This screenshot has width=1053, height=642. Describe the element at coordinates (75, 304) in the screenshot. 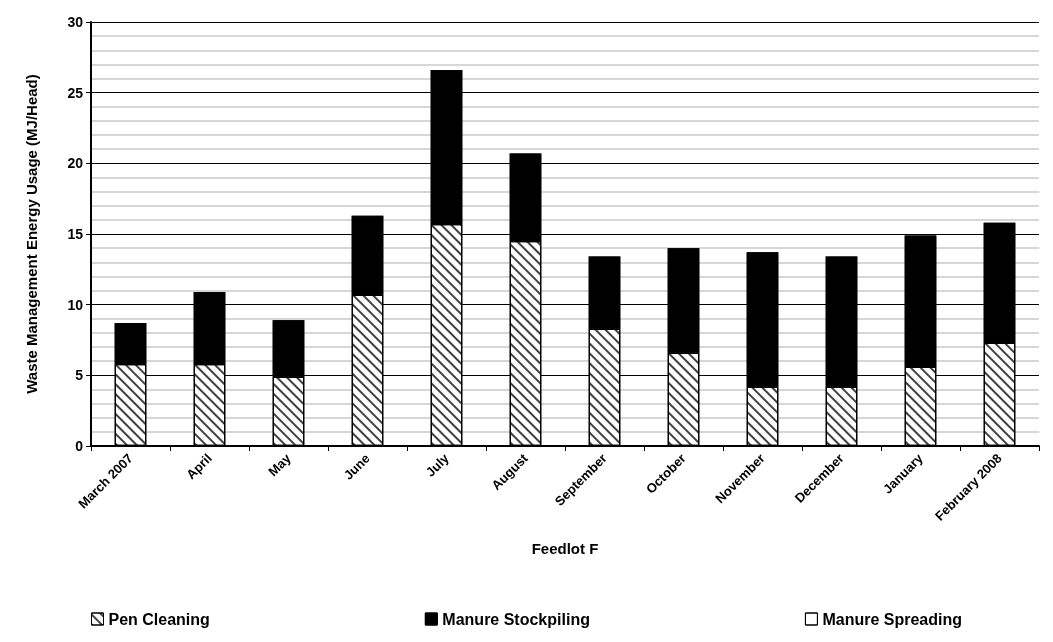

I see `y-tick-label: 10` at that location.